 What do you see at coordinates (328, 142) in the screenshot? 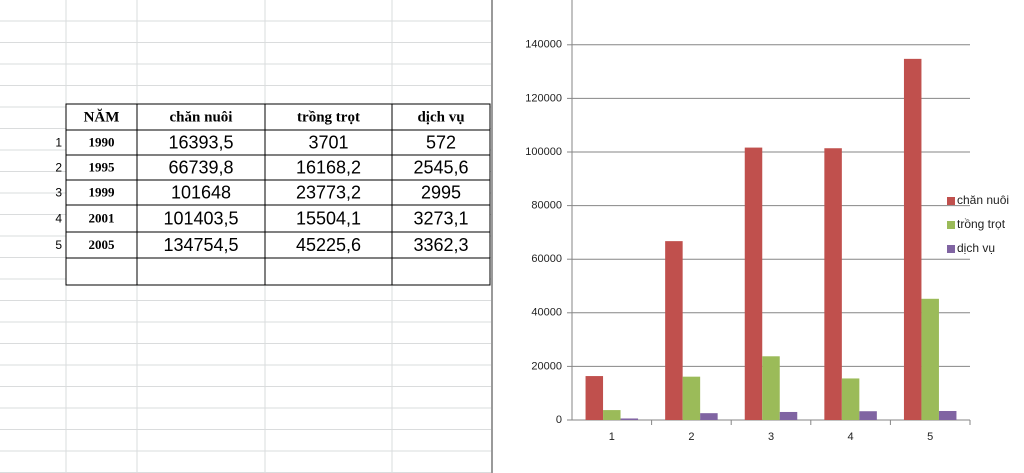
I see `table-cell: 3701` at bounding box center [328, 142].